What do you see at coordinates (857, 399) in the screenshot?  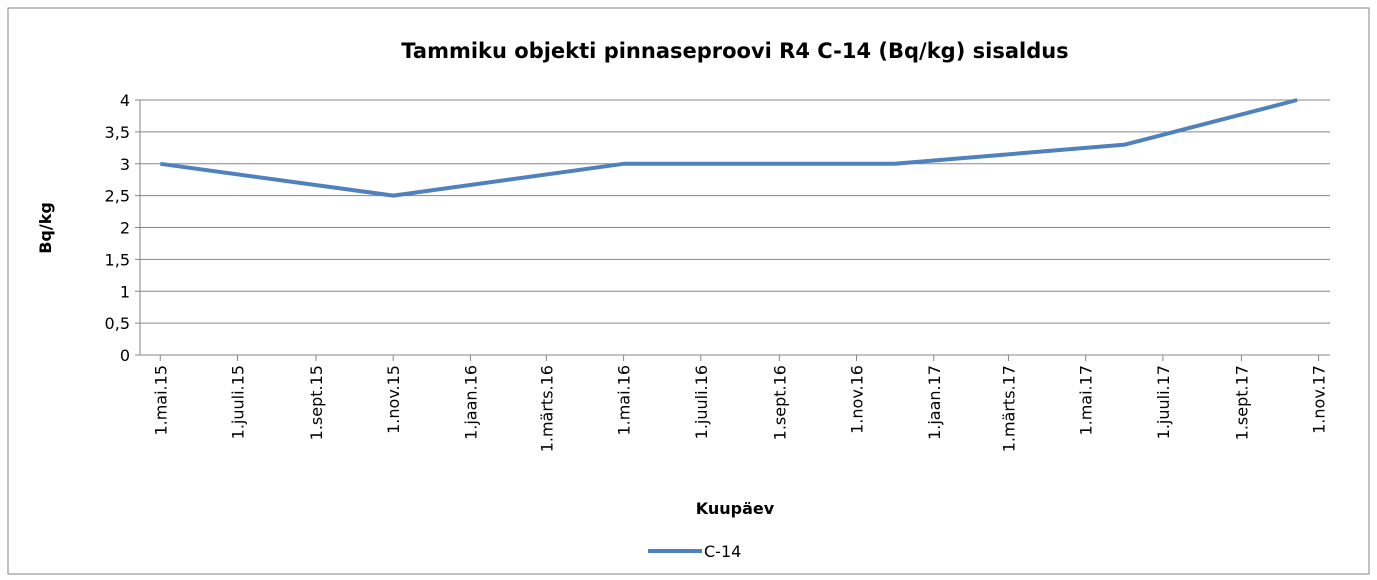 I see `x-tick-label: 1.nov.16` at bounding box center [857, 399].